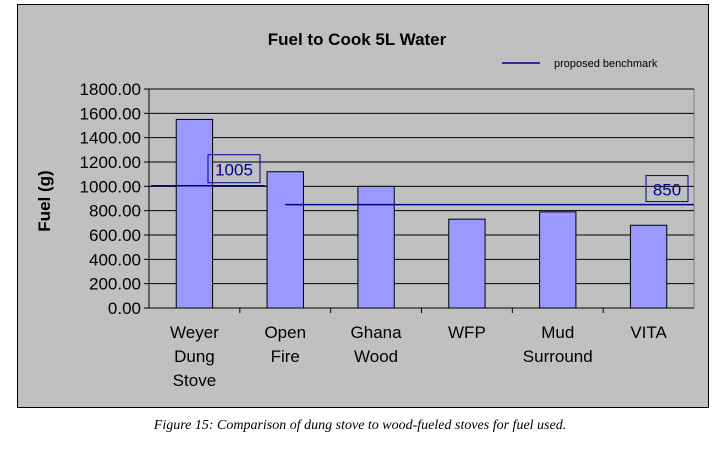  Describe the element at coordinates (110, 113) in the screenshot. I see `y-tick-label: 1600.00` at that location.